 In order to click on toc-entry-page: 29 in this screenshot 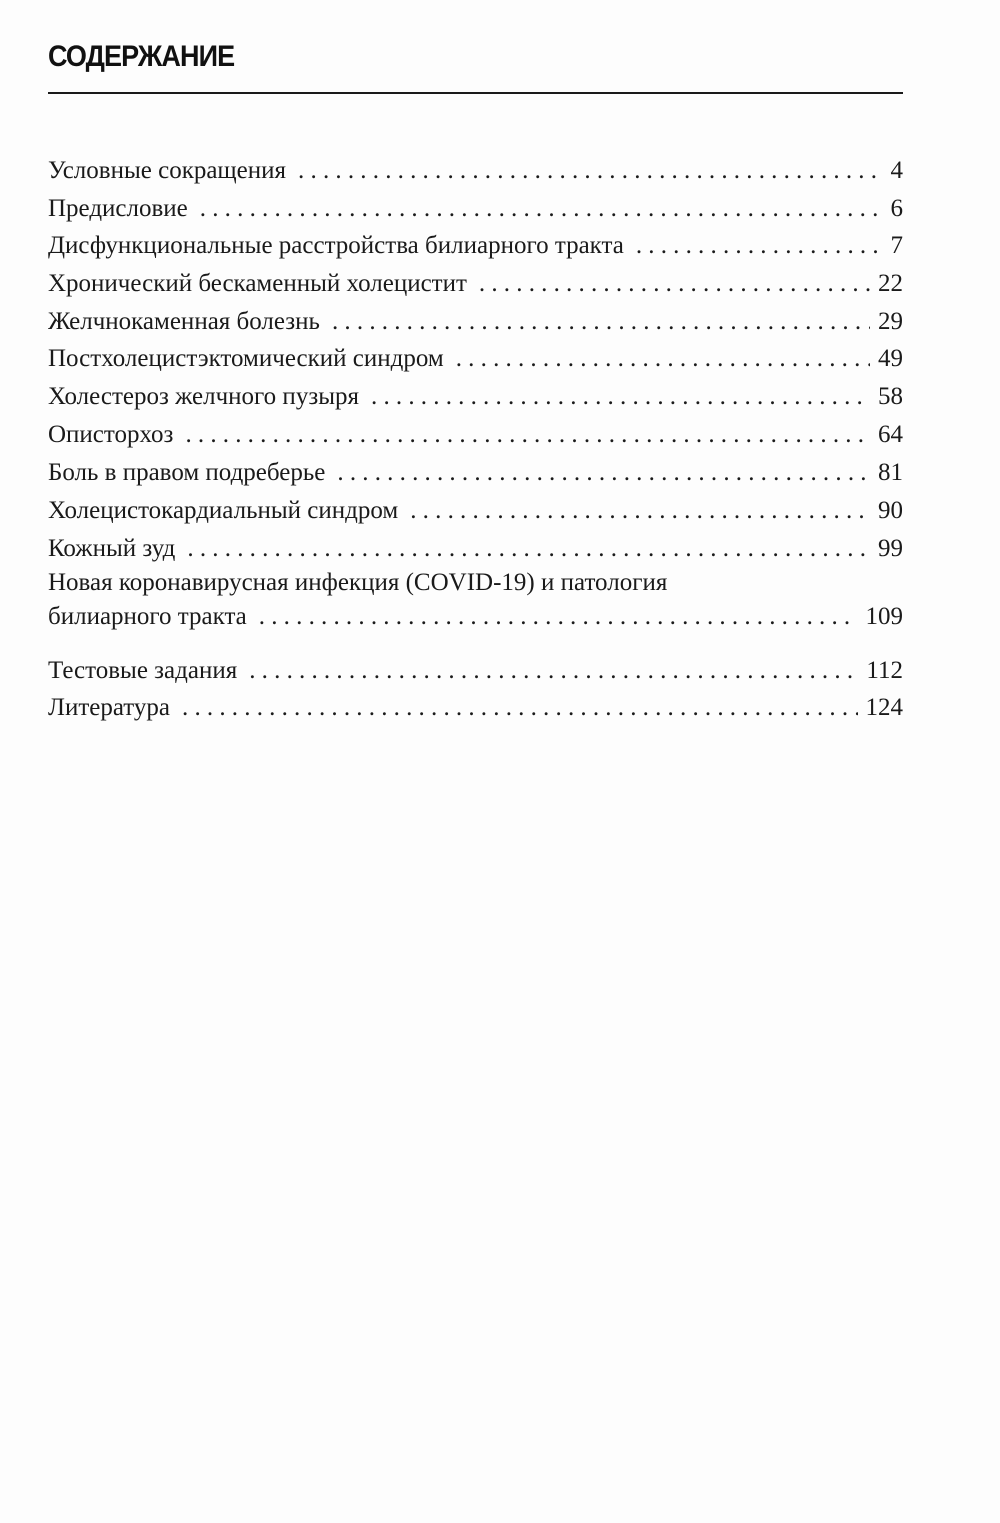, I will do `click(890, 321)`.